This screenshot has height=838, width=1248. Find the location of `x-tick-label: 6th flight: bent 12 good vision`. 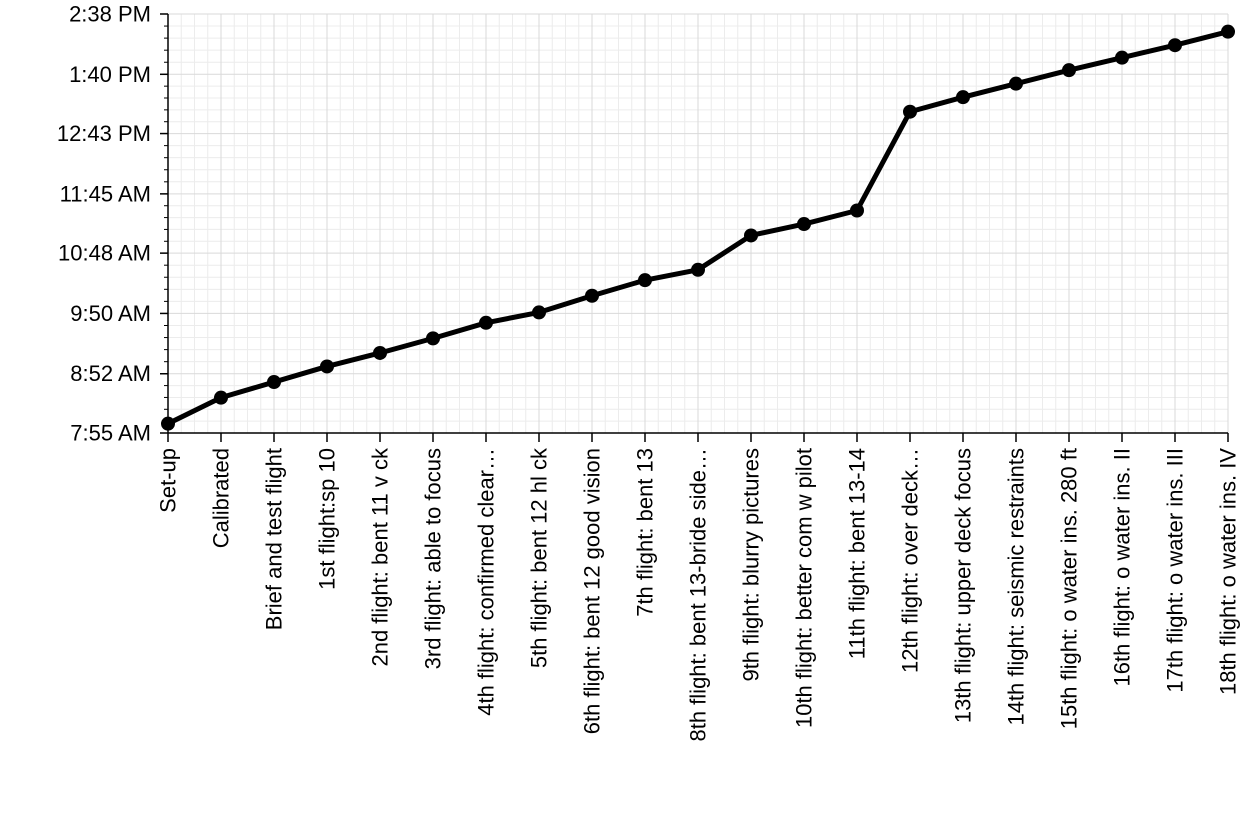

x-tick-label: 6th flight: bent 12 good vision is located at coordinates (592, 591).